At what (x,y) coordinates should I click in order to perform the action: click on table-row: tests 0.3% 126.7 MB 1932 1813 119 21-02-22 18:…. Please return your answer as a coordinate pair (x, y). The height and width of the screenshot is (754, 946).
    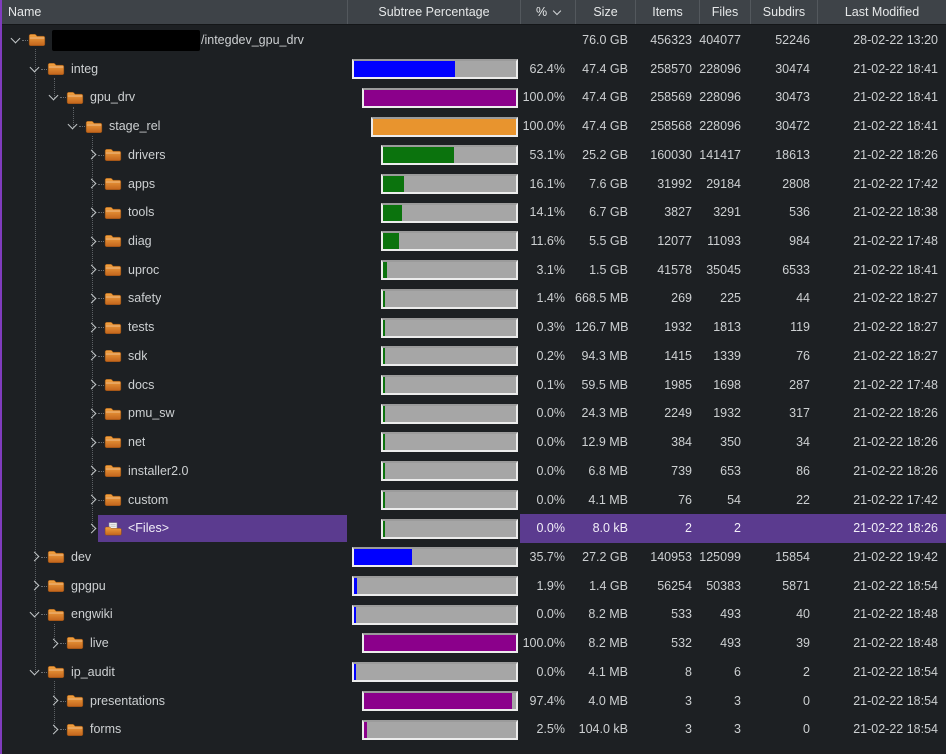
    Looking at the image, I should click on (473, 327).